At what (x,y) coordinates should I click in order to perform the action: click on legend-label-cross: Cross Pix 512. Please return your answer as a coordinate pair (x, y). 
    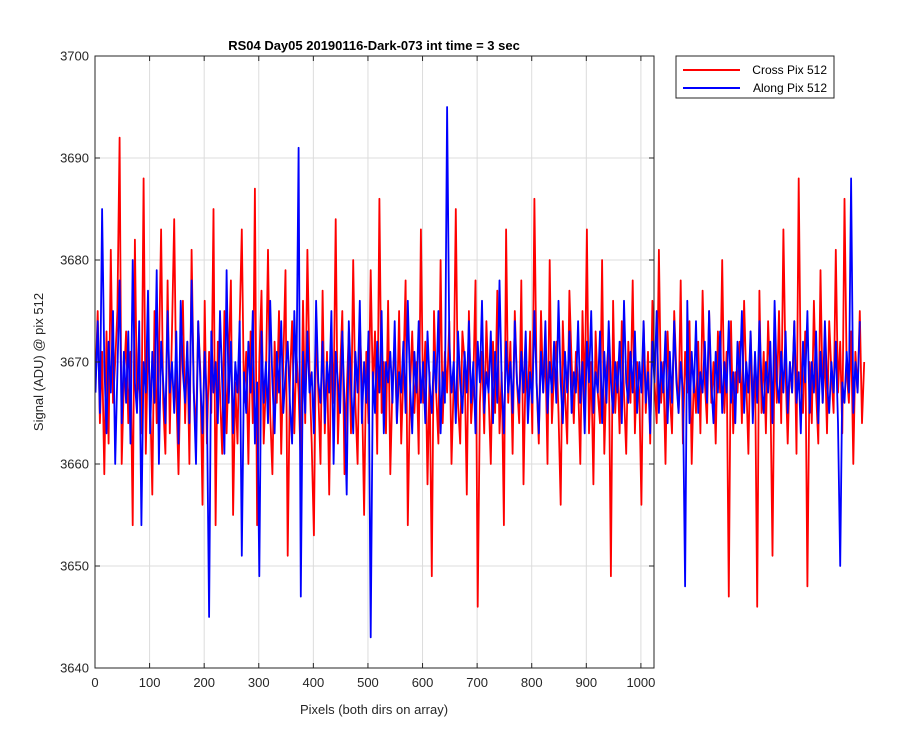
    Looking at the image, I should click on (789, 70).